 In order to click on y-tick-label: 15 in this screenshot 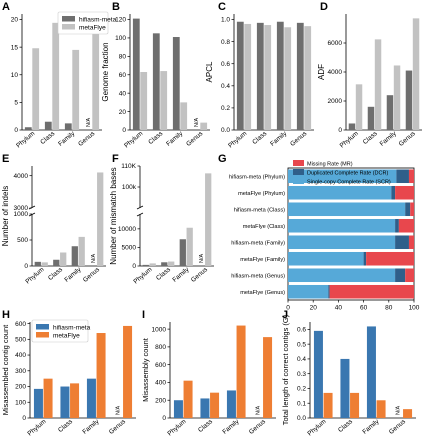, I will do `click(15, 47)`.